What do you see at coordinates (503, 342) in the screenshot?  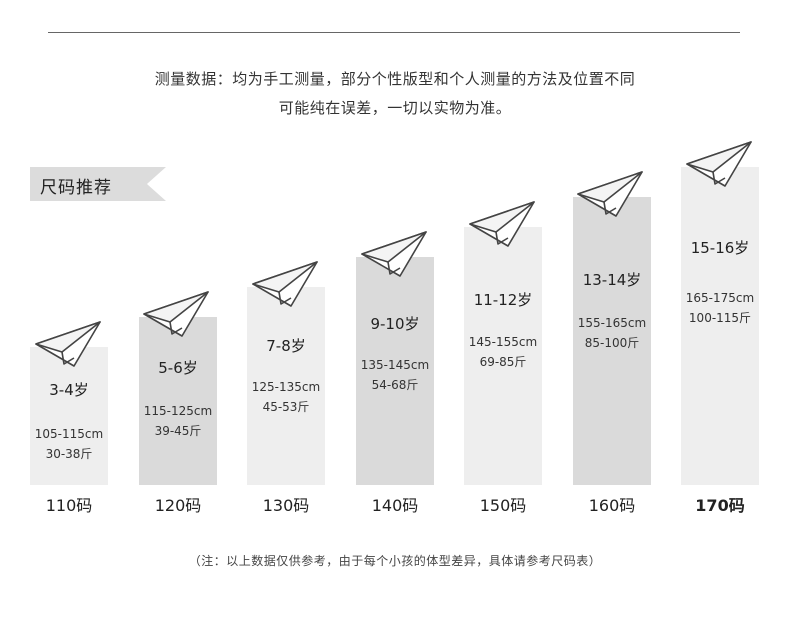 I see `height-range: 145-155cm` at bounding box center [503, 342].